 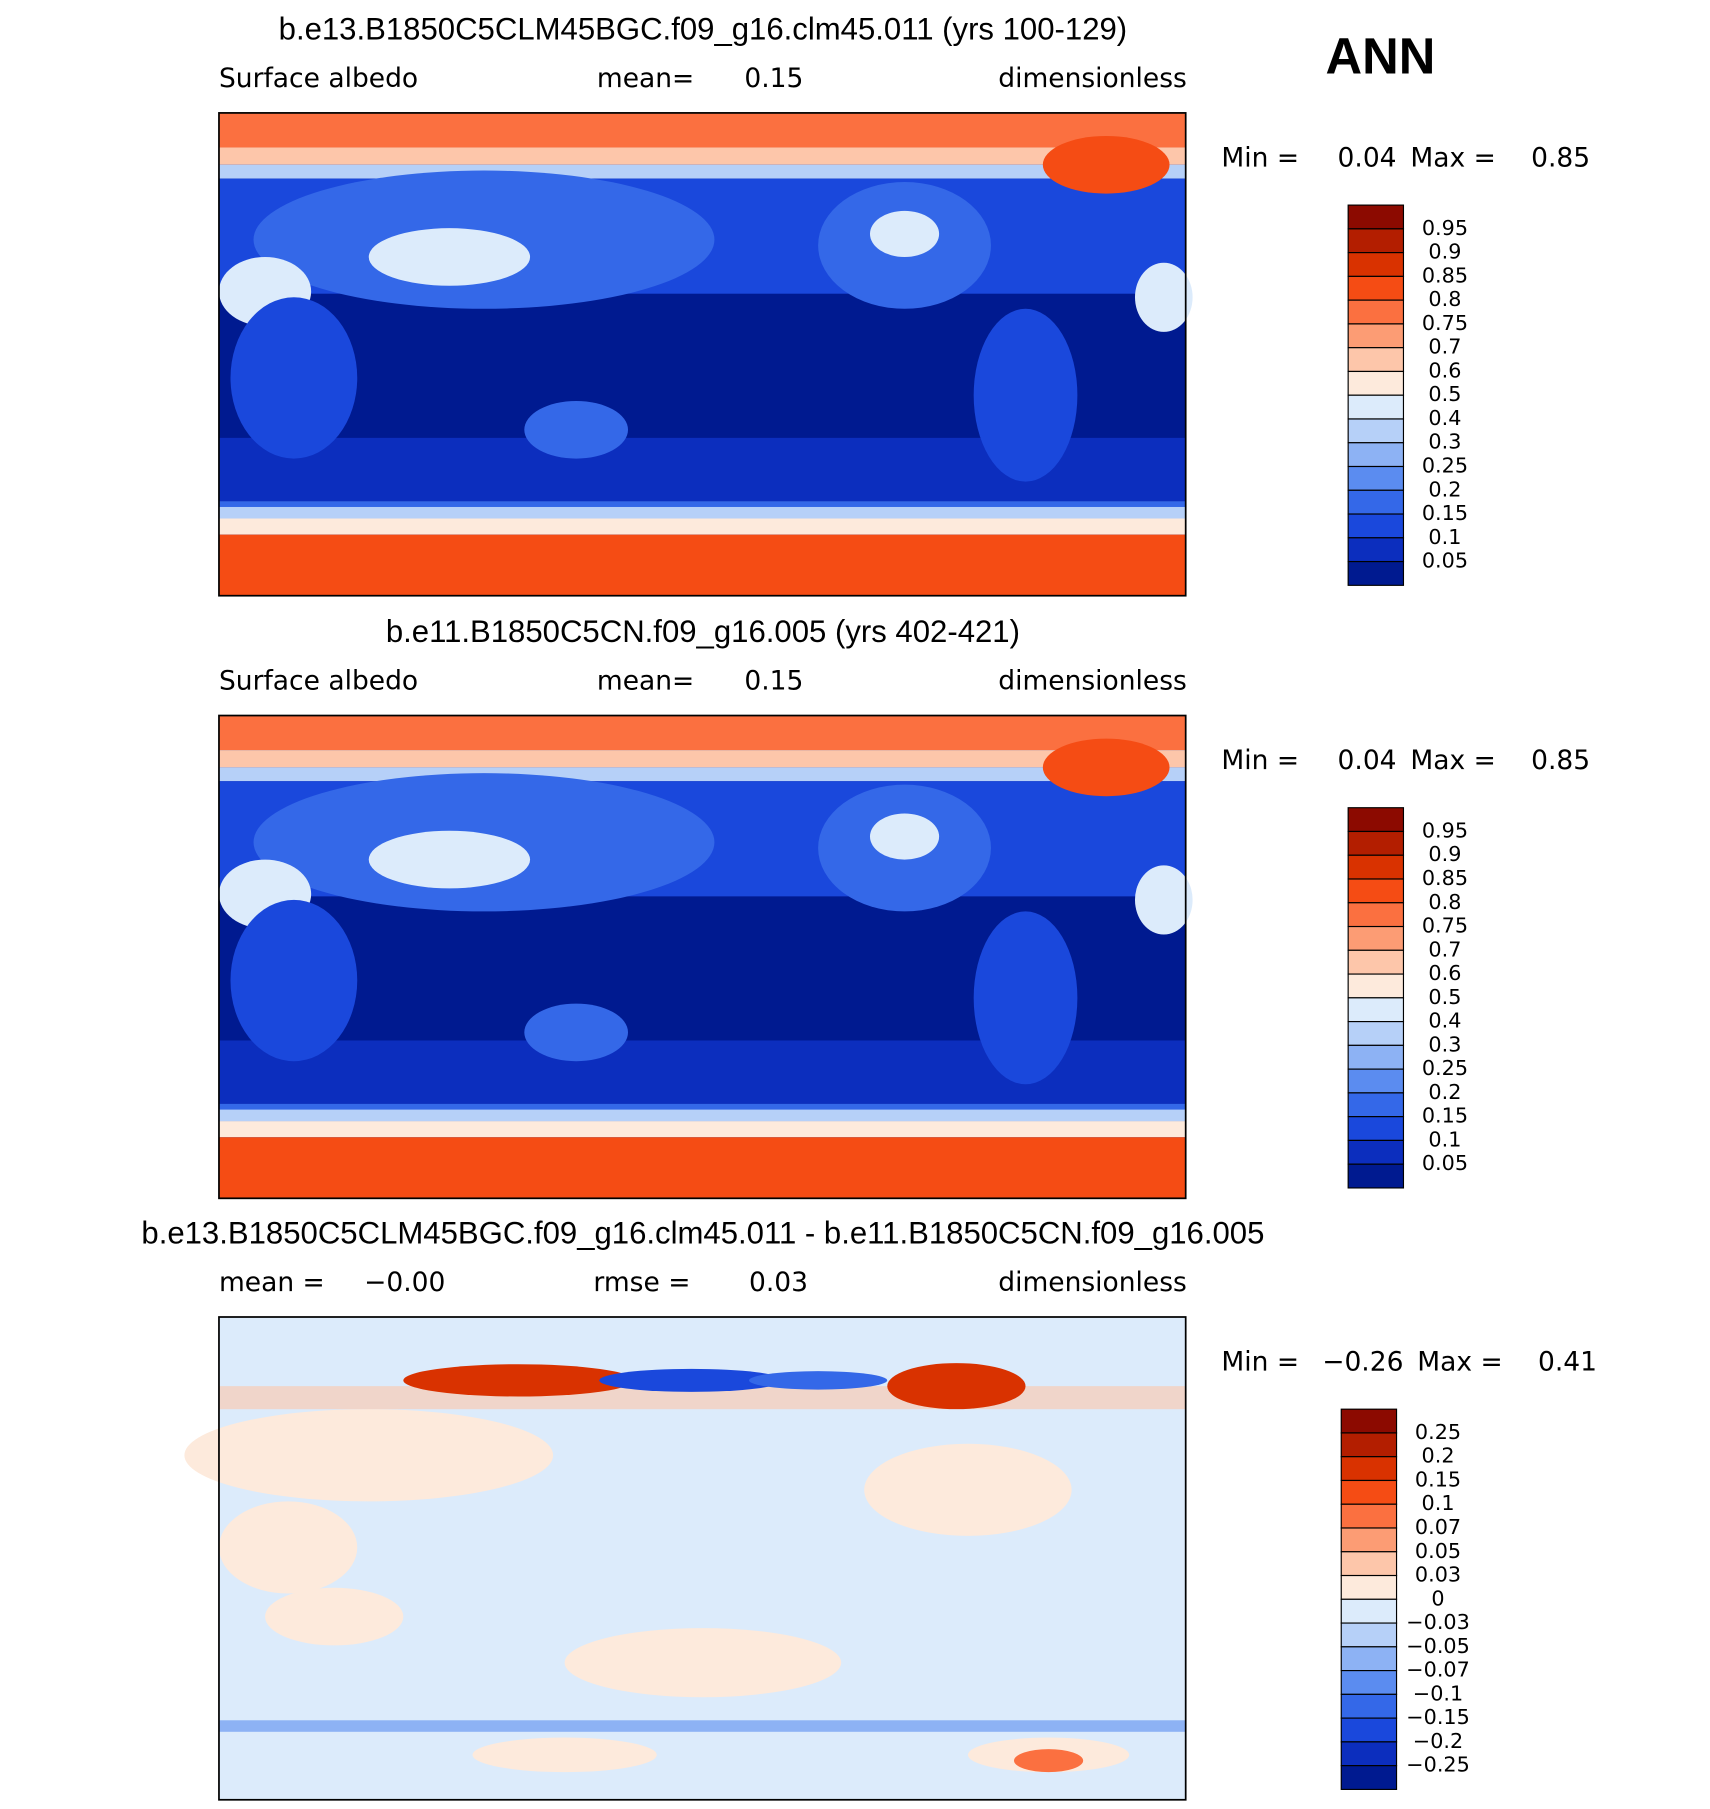 What do you see at coordinates (1438, 1717) in the screenshot?
I see `colorbar-label: −0.15` at bounding box center [1438, 1717].